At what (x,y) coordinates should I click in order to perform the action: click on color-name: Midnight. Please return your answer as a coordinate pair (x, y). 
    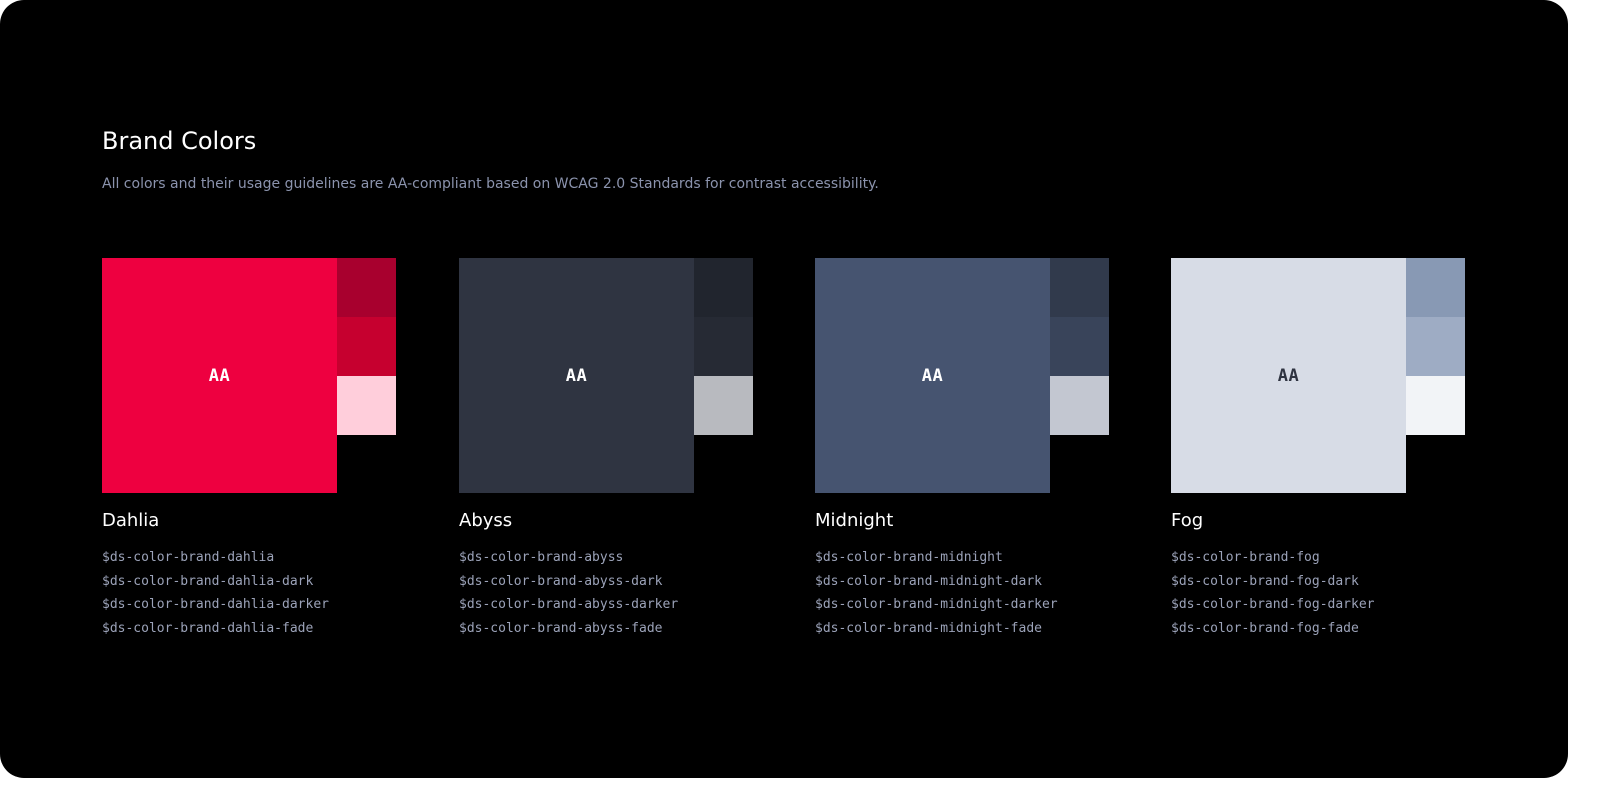
    Looking at the image, I should click on (854, 520).